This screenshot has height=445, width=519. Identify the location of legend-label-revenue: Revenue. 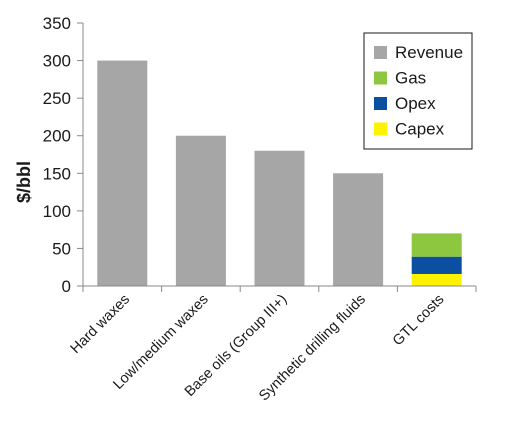
(429, 52).